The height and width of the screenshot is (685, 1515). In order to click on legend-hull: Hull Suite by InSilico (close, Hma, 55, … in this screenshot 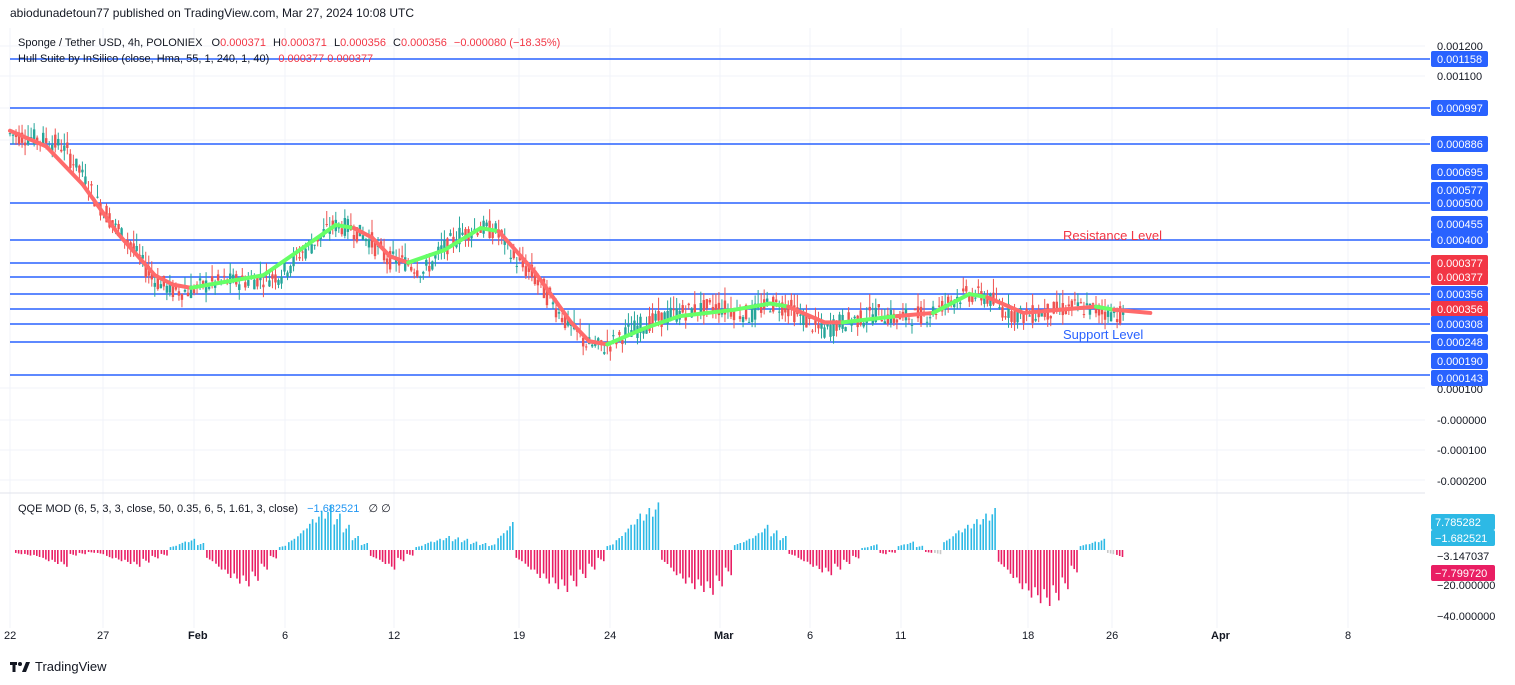, I will do `click(195, 59)`.